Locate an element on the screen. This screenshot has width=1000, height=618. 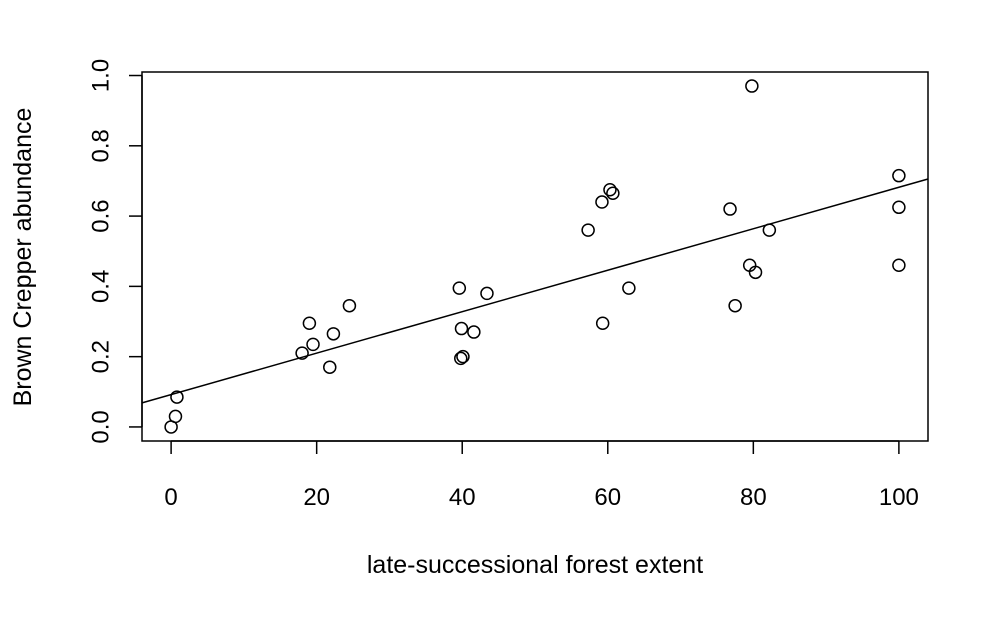
x-tick-label: 100 is located at coordinates (899, 497).